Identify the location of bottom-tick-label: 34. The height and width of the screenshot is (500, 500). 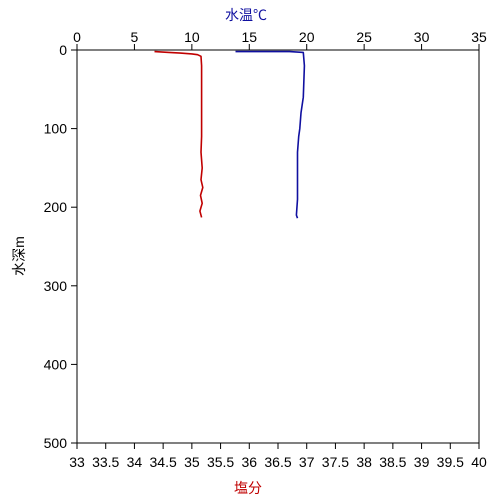
(135, 462).